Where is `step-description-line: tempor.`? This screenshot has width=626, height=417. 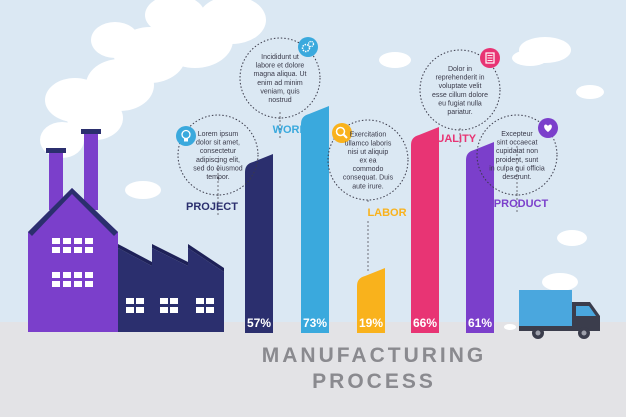 step-description-line: tempor. is located at coordinates (217, 177).